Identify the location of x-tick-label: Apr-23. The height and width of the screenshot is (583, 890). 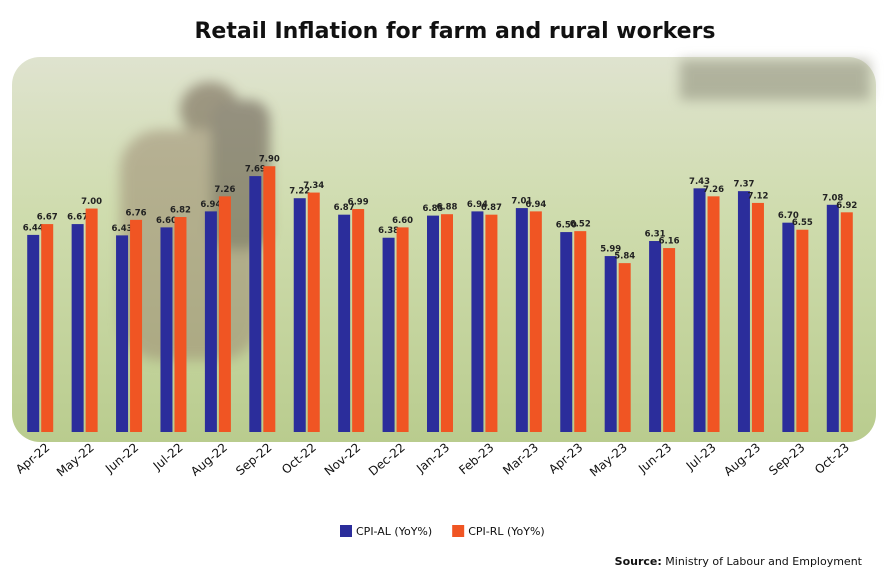
(565, 458).